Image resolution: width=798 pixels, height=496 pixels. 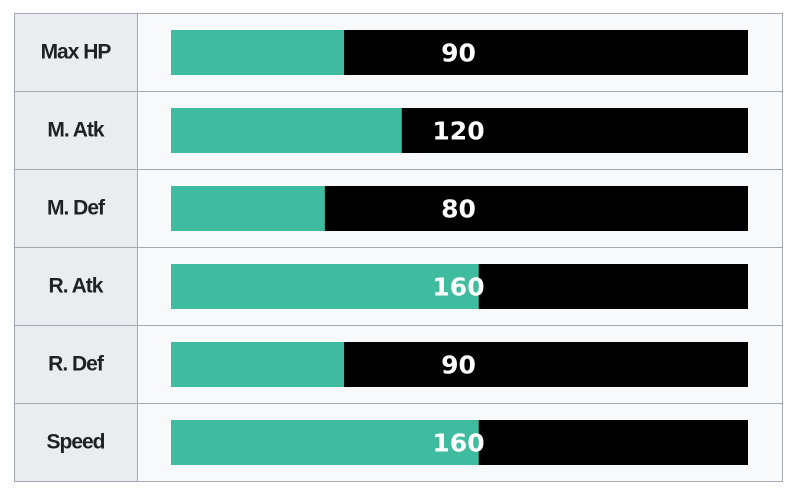 I want to click on stat-label: R. Atk, so click(x=76, y=286).